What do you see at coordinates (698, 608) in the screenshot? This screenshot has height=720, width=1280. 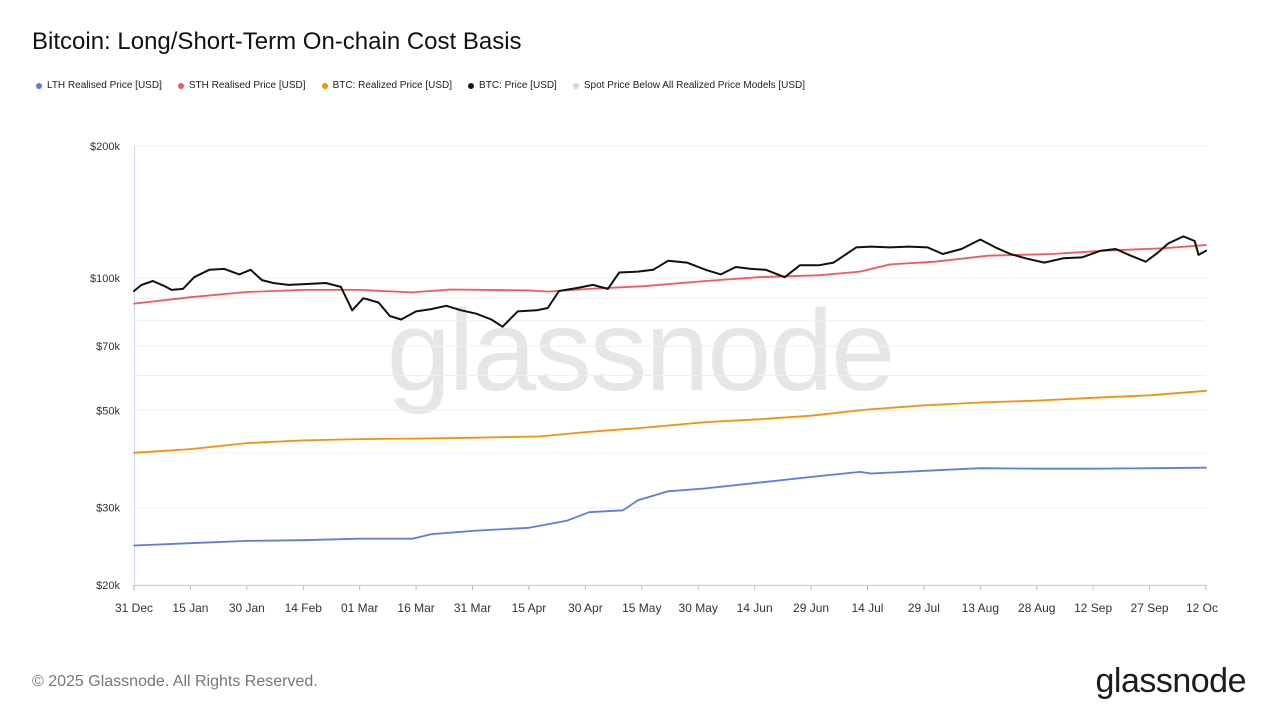 I see `x-tick-label: 30 May` at bounding box center [698, 608].